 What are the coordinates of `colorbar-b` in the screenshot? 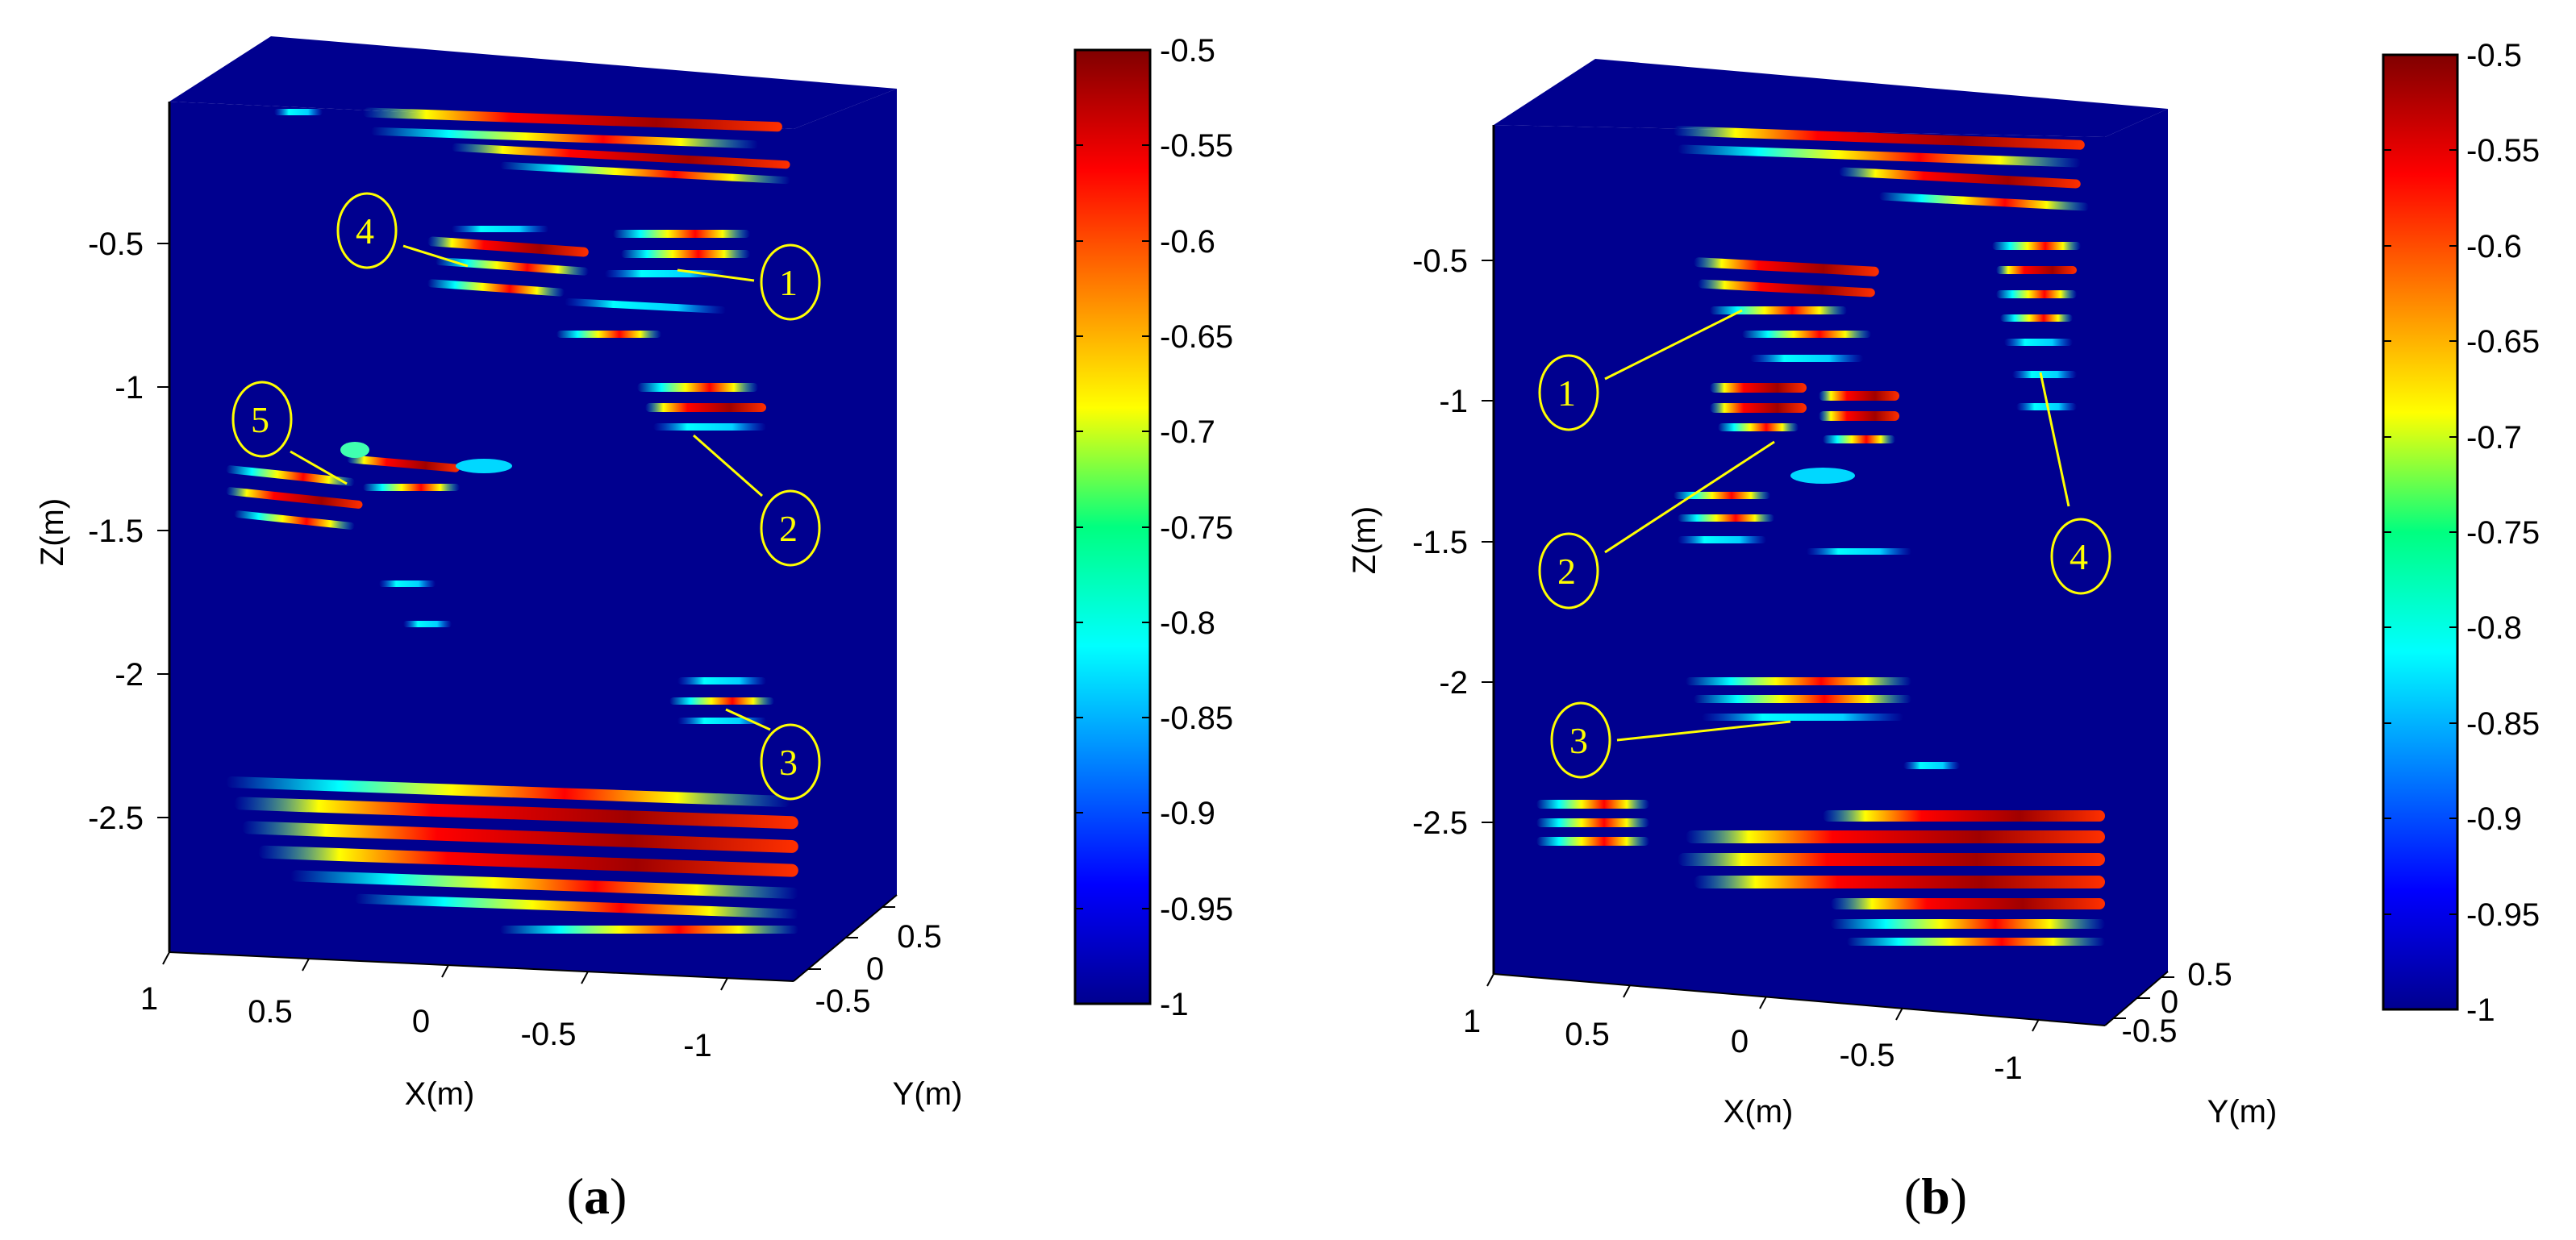 It's located at (2420, 532).